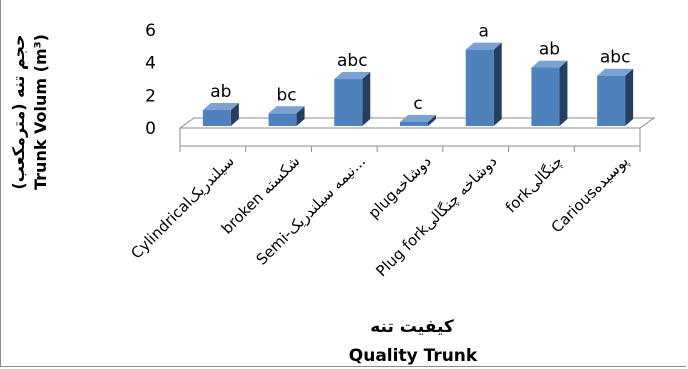  Describe the element at coordinates (182, 207) in the screenshot. I see `category-label: Cylindricalسیلندریک` at that location.